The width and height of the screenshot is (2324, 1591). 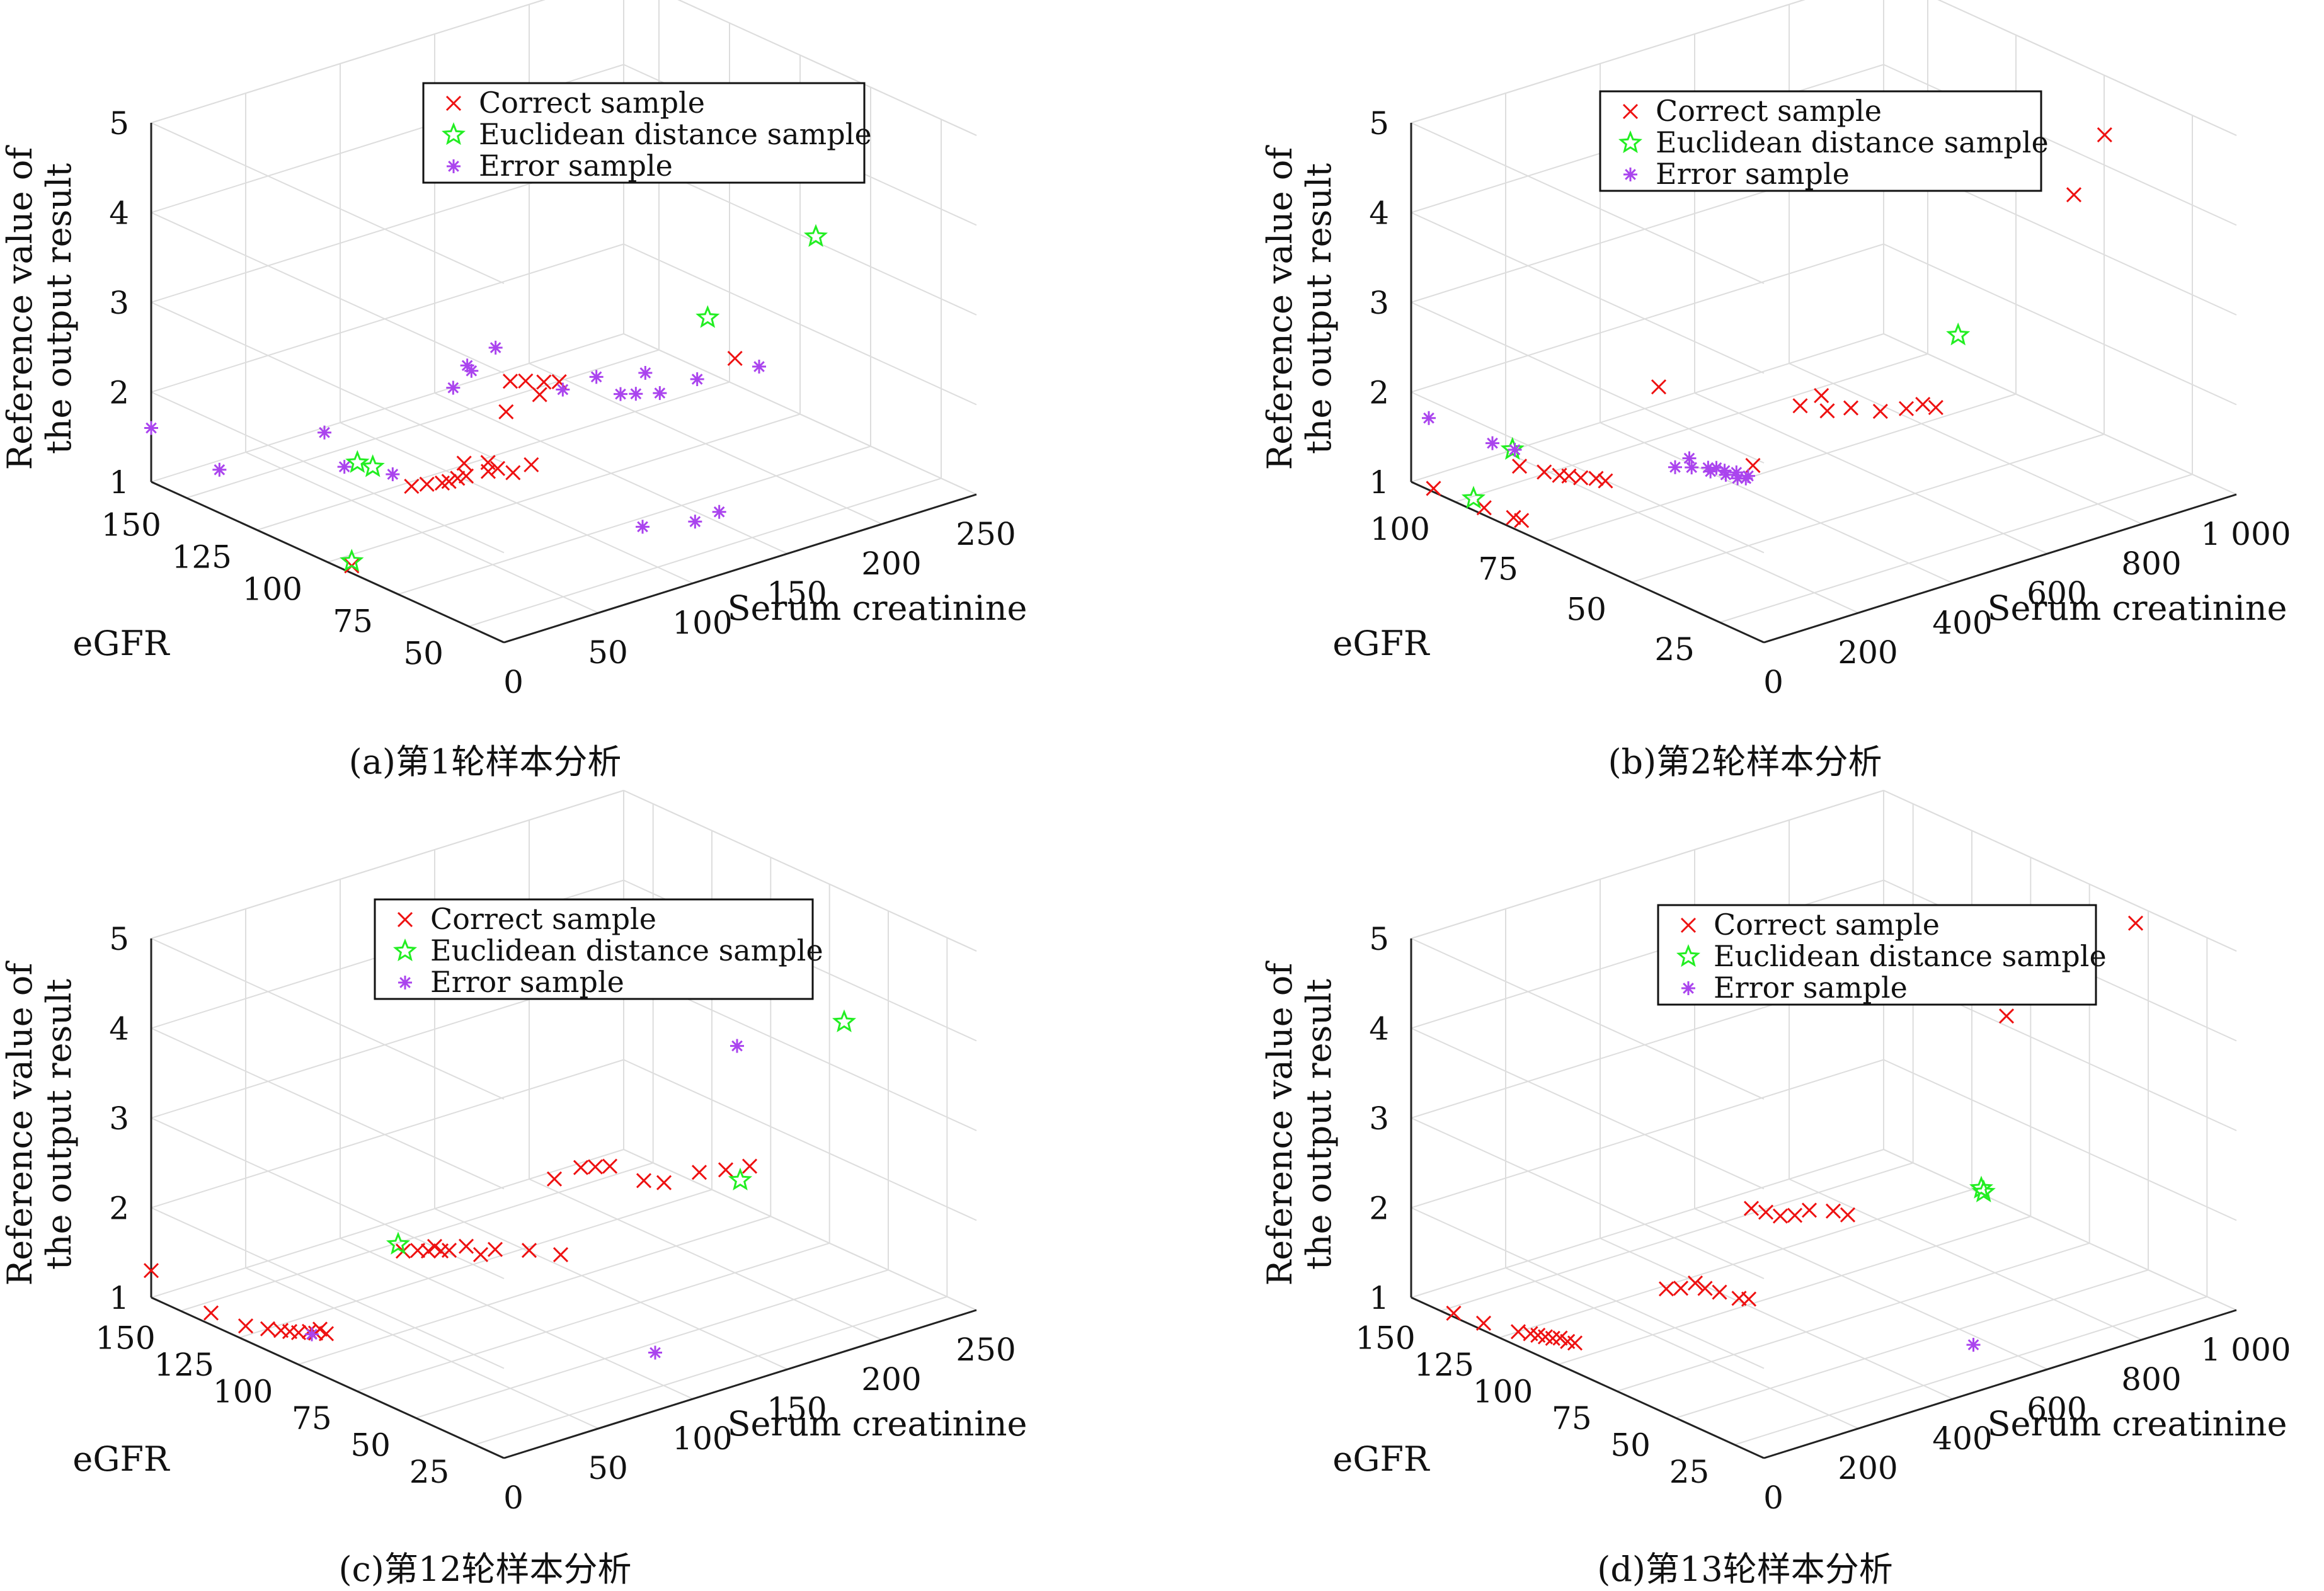 I want to click on z-tick-label: 4, so click(x=1379, y=213).